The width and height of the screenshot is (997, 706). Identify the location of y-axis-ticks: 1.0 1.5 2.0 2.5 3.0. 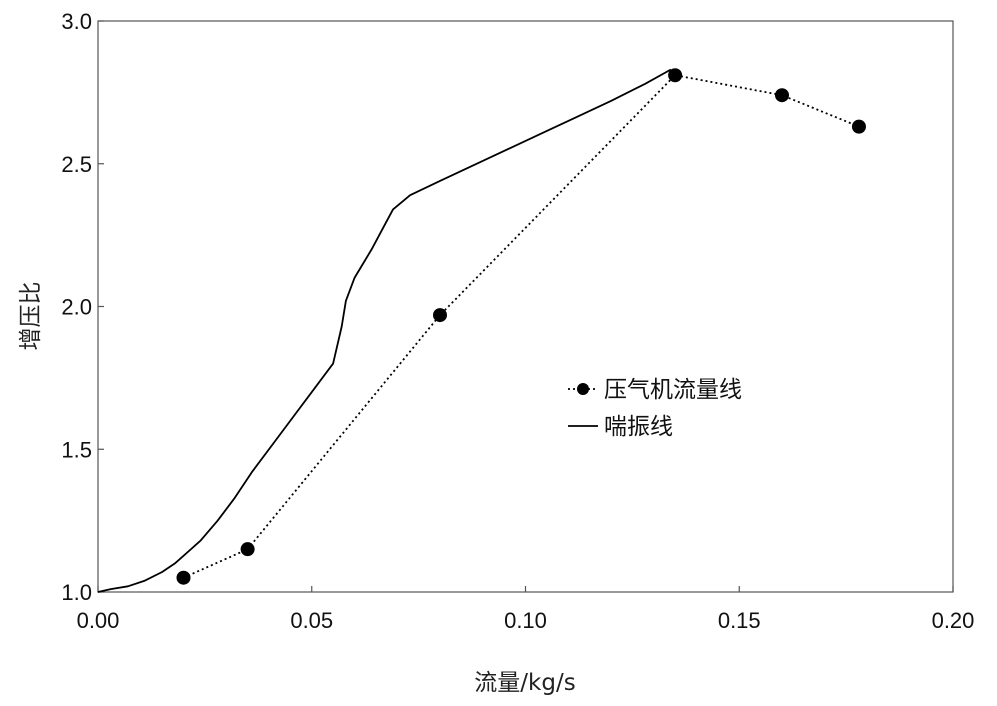
(82, 307).